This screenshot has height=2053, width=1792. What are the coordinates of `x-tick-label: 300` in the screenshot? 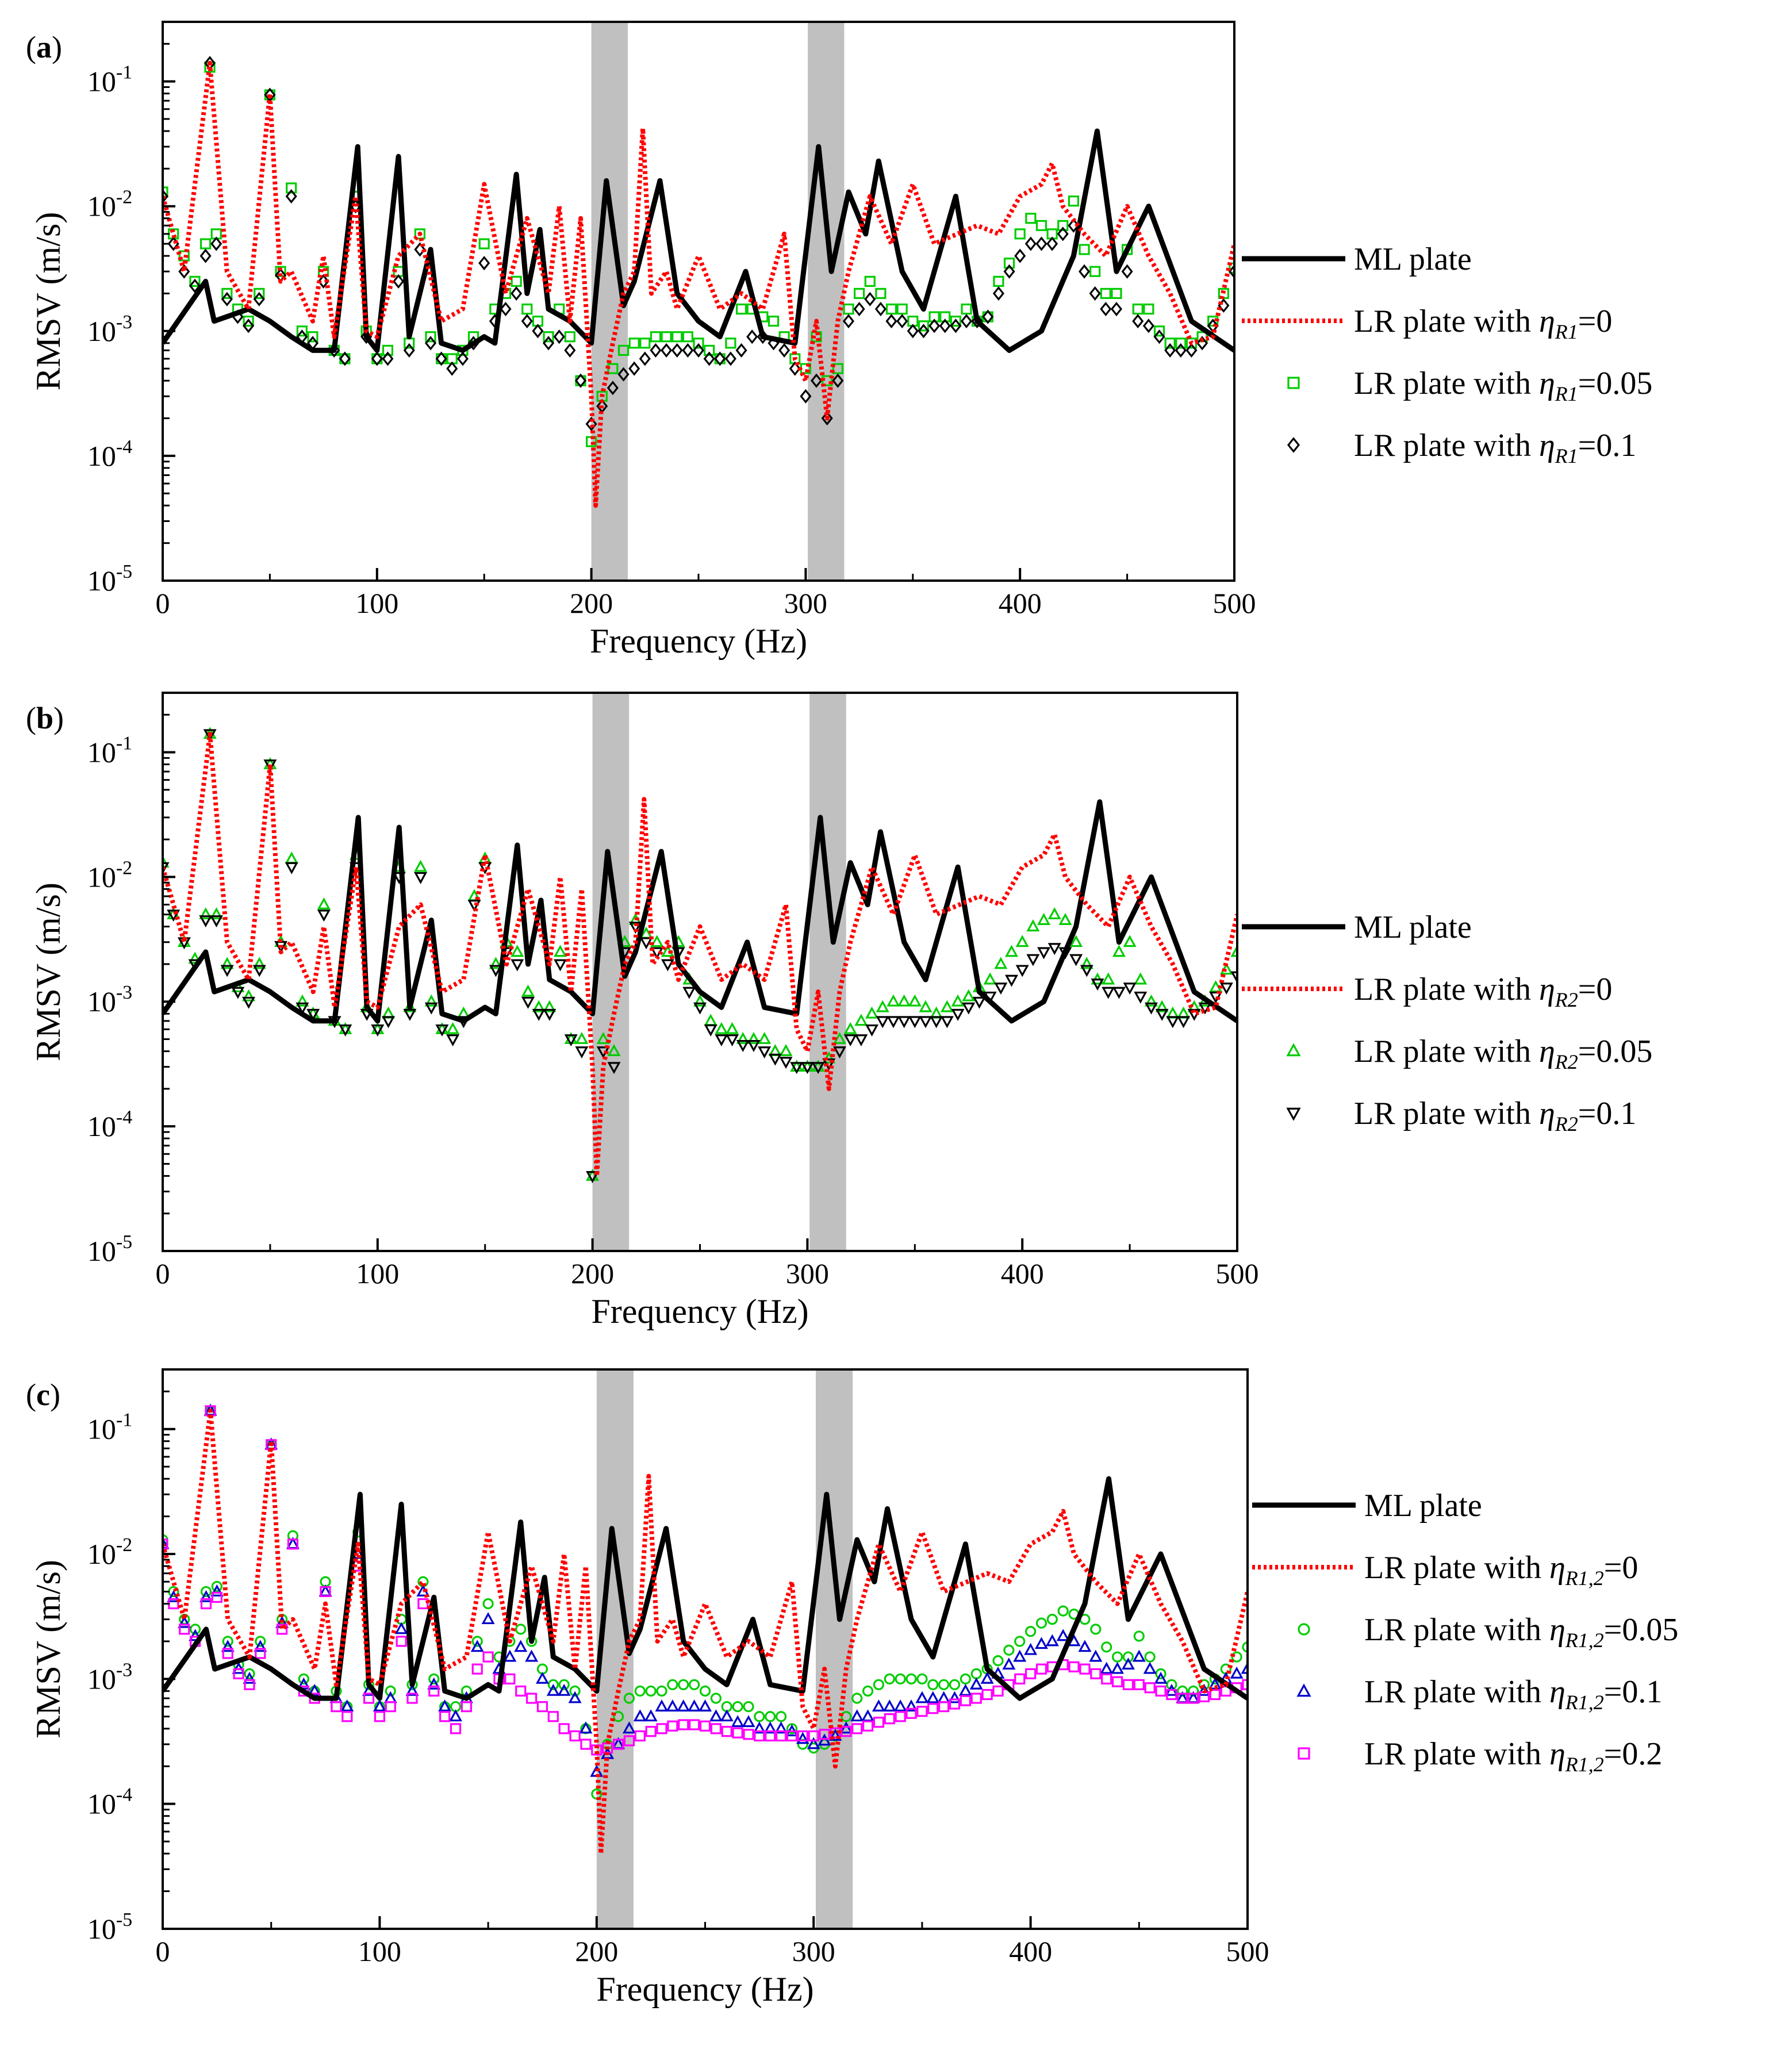 It's located at (807, 1273).